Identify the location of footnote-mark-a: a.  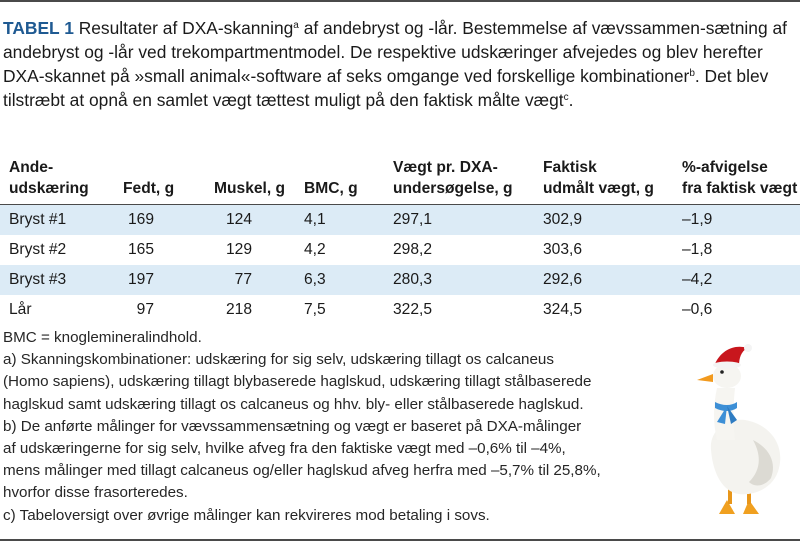
(296, 25).